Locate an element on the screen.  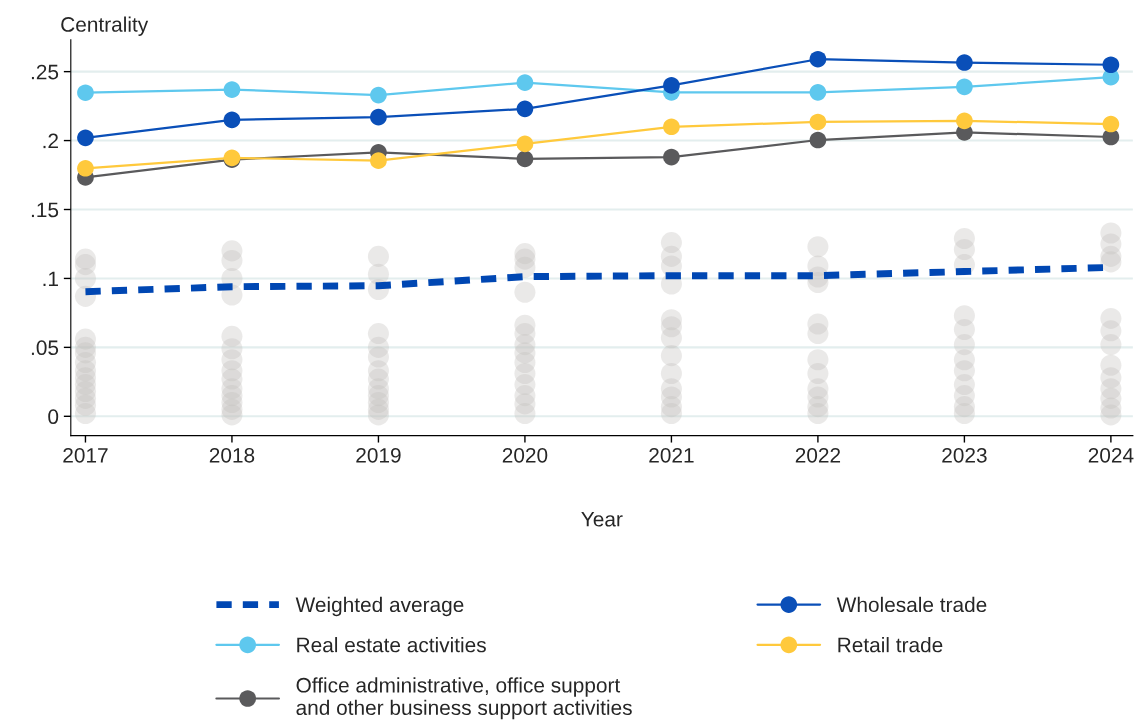
x-tick-label: 2018 is located at coordinates (232, 455).